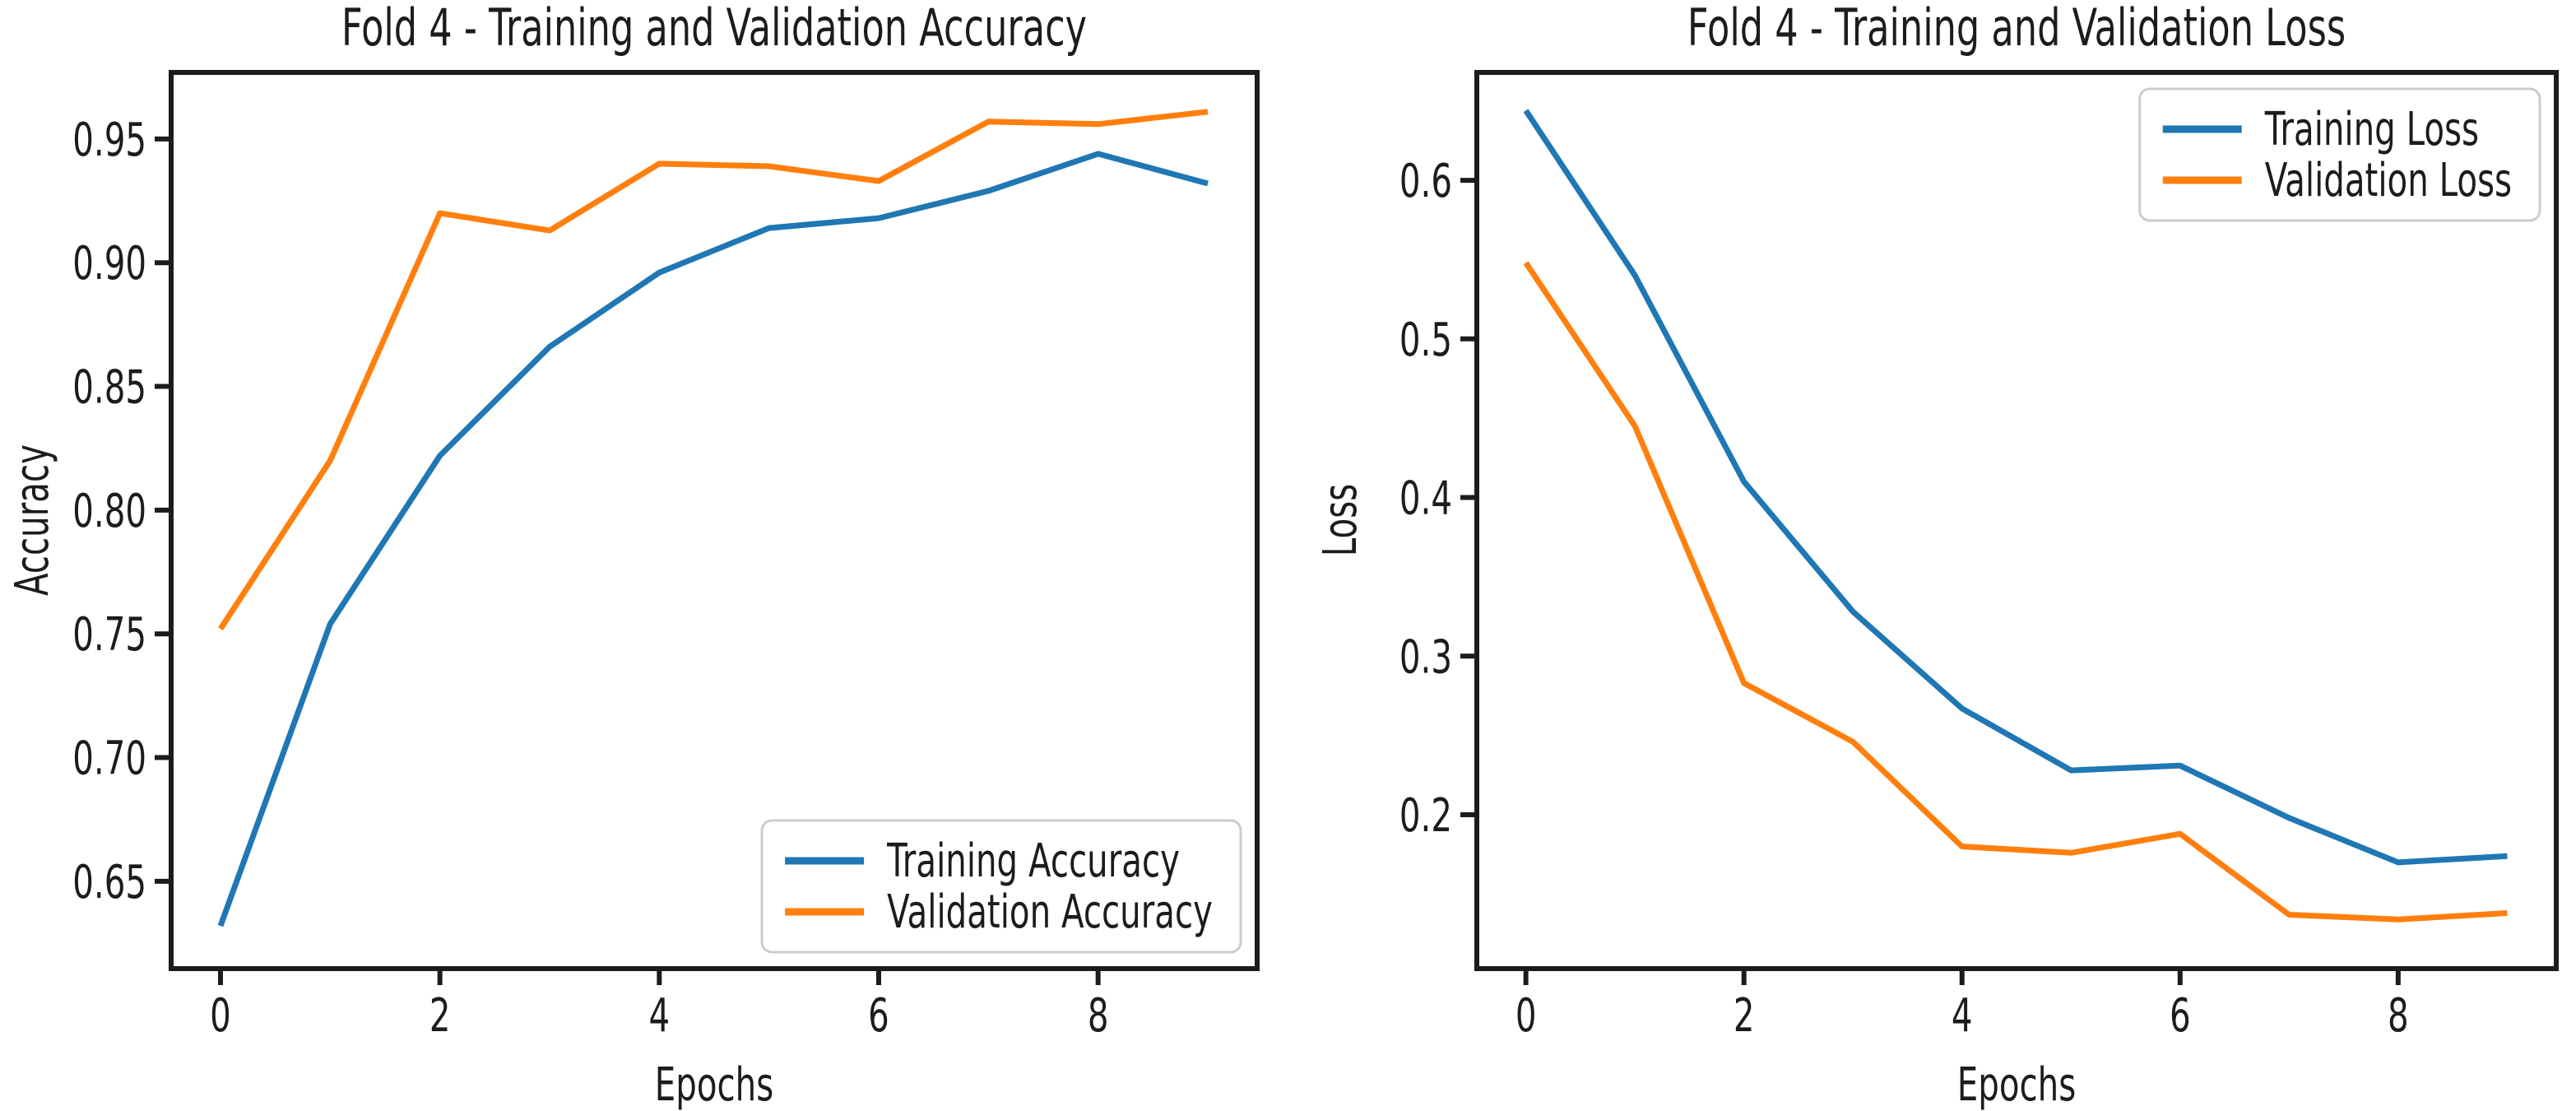 Image resolution: width=2576 pixels, height=1111 pixels. What do you see at coordinates (1426, 181) in the screenshot?
I see `y-tick-label: 0.6` at bounding box center [1426, 181].